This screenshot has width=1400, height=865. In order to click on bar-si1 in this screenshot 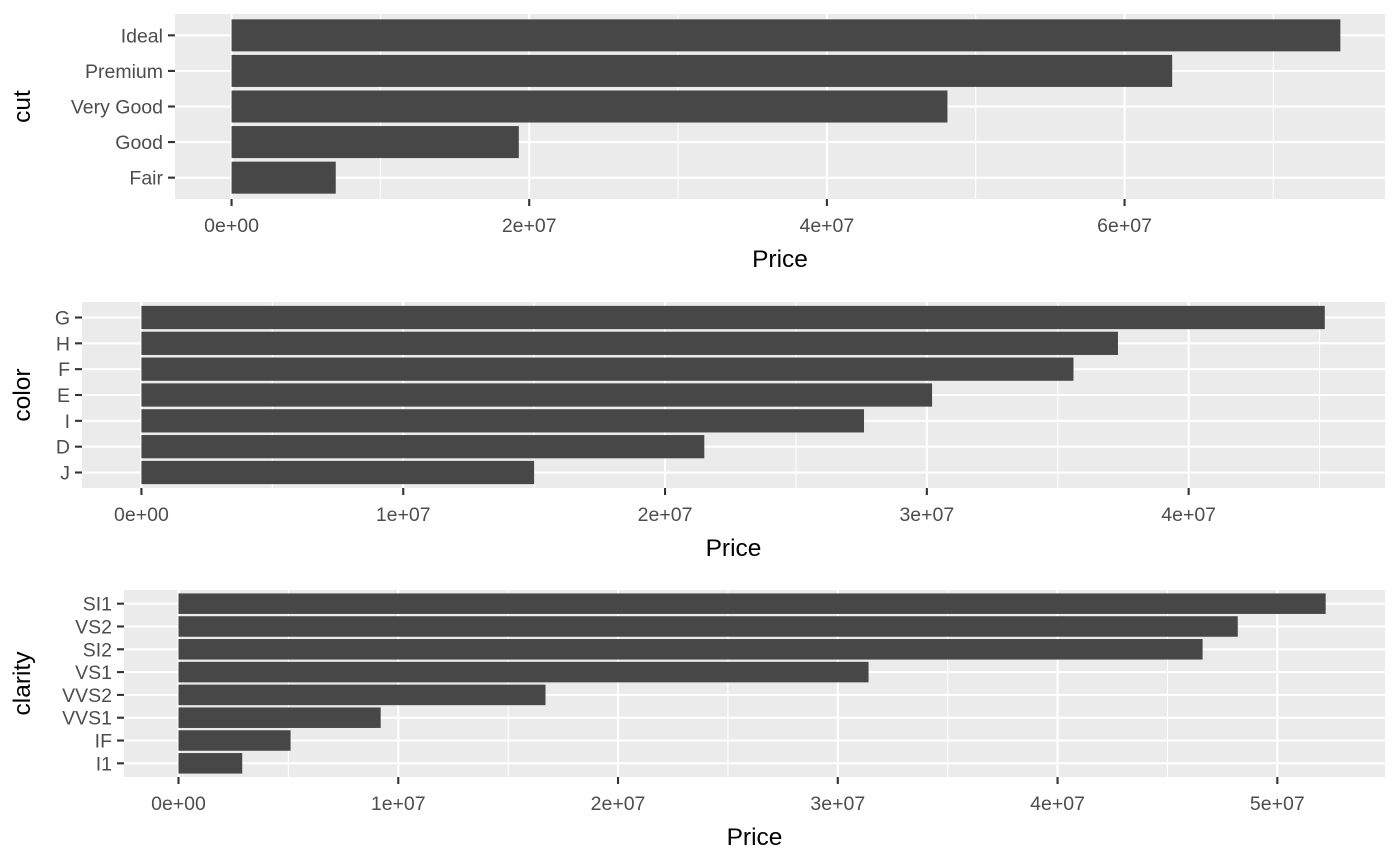, I will do `click(752, 603)`.